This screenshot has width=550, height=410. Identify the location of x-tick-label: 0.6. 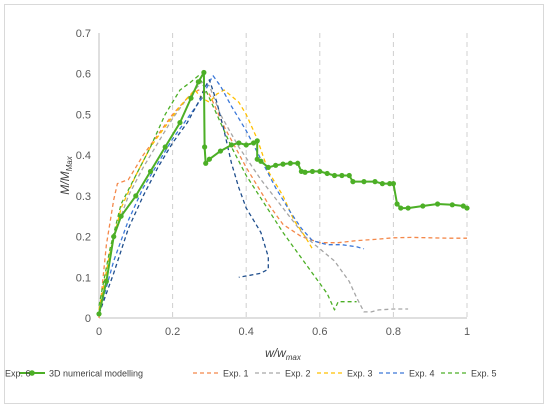
(319, 332).